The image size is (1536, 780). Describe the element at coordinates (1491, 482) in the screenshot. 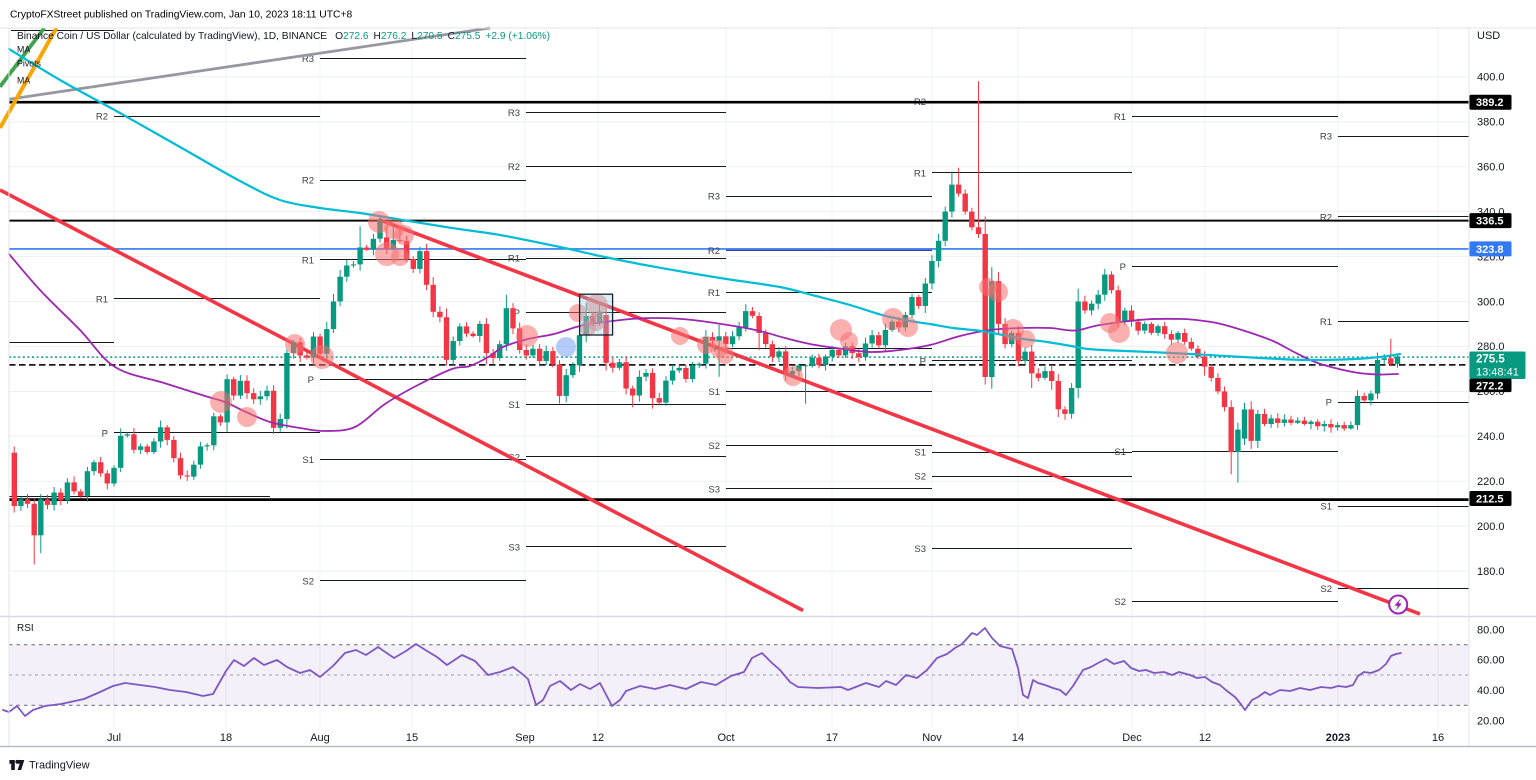

I see `svg-text: 220.0` at that location.